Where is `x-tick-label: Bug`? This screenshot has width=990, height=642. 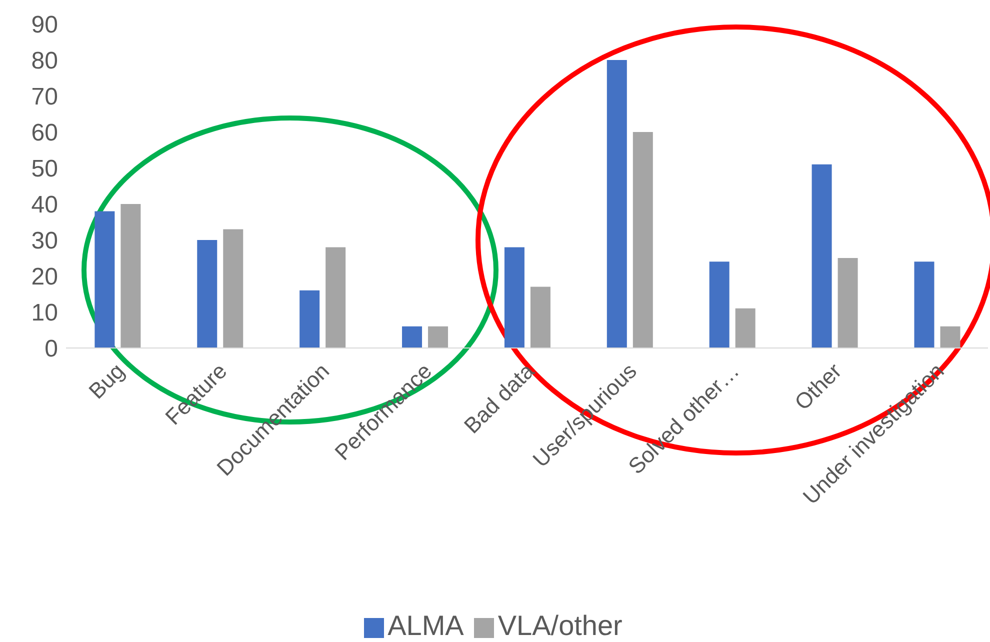 x-tick-label: Bug is located at coordinates (107, 381).